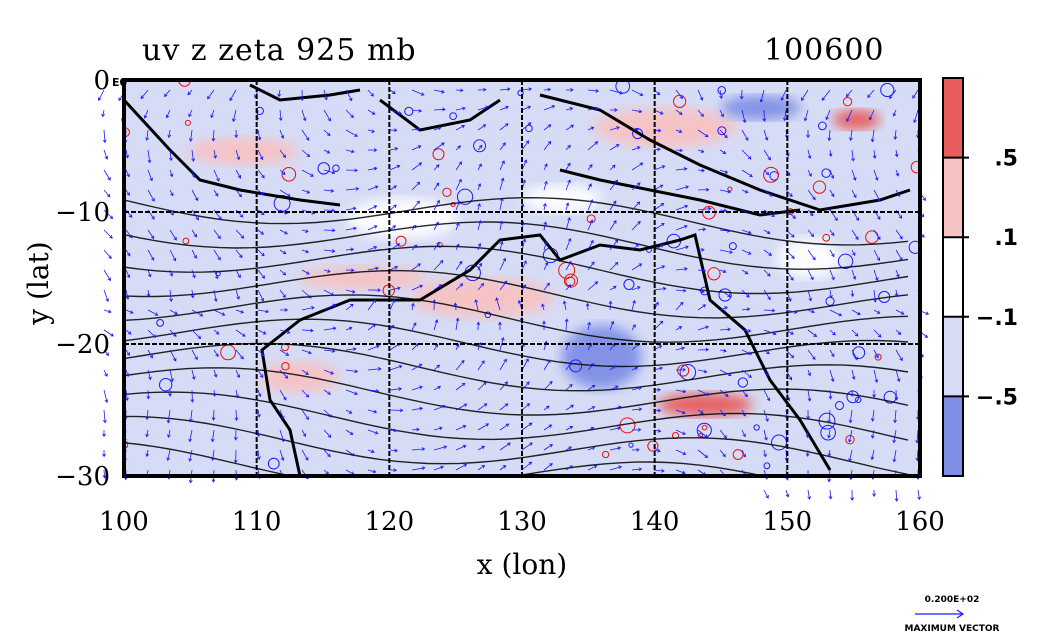 Image resolution: width=1056 pixels, height=637 pixels. I want to click on chart-title: uv z zeta 925 mb, so click(279, 50).